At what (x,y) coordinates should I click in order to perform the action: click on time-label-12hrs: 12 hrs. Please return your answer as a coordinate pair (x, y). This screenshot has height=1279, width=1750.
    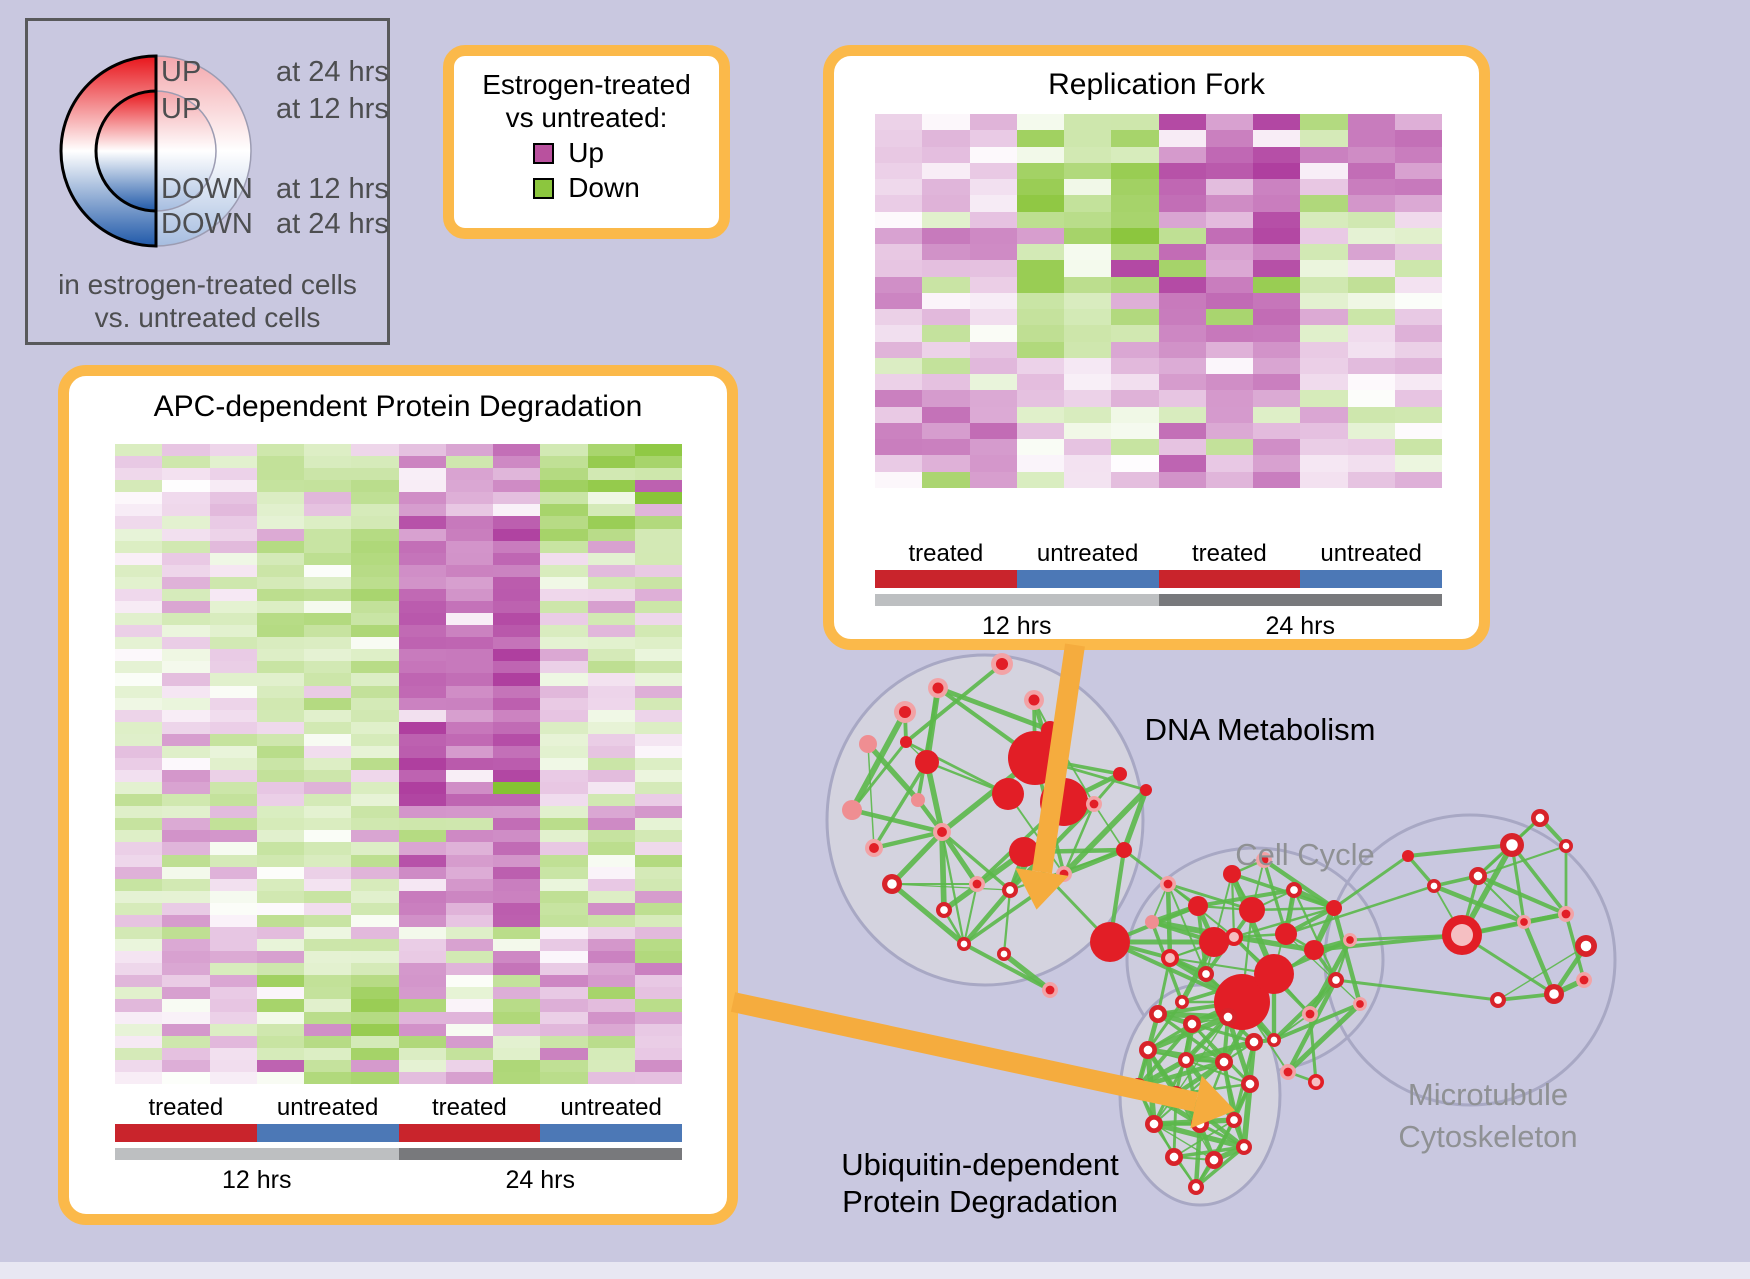
    Looking at the image, I should click on (257, 1180).